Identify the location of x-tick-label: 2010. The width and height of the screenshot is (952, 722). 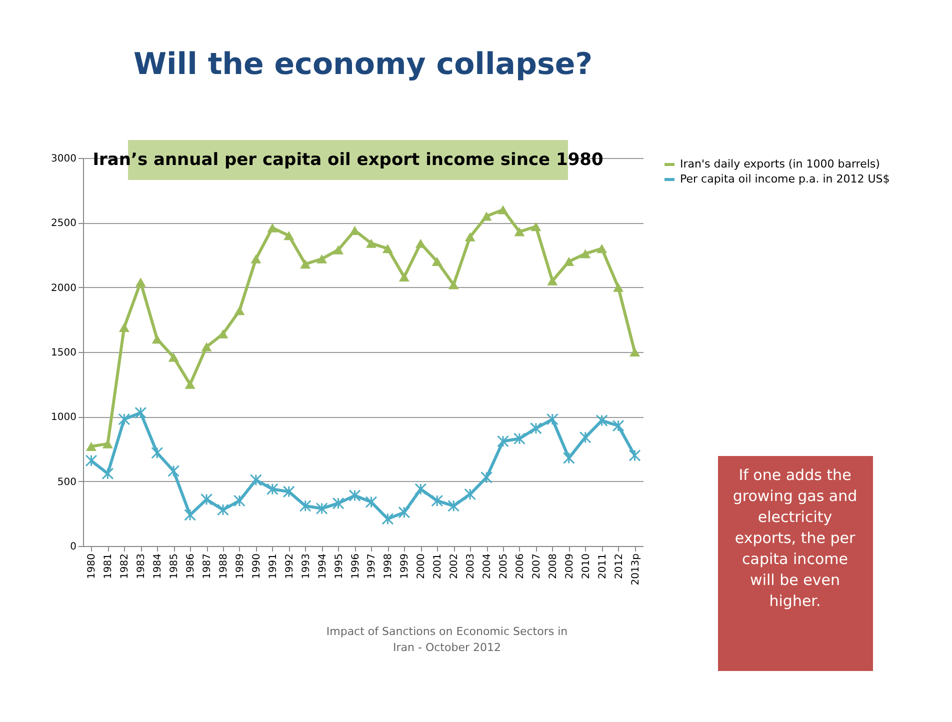
(586, 566).